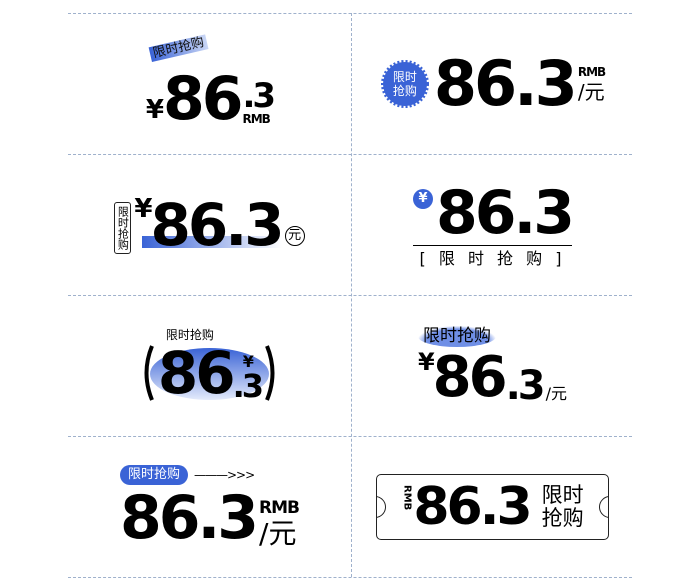  Describe the element at coordinates (224, 475) in the screenshot. I see `arrow-decoration: ———>>>` at that location.